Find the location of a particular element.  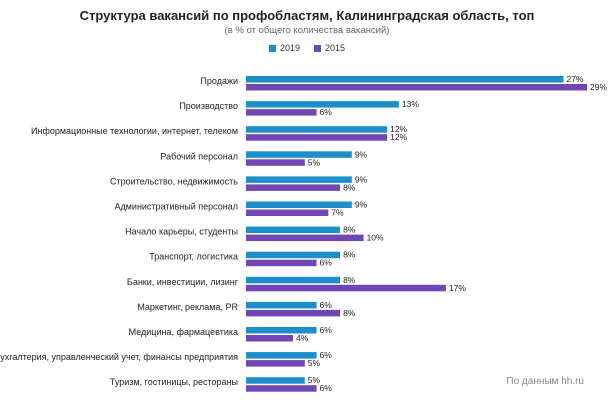

legend-swatch-2019 is located at coordinates (272, 48).